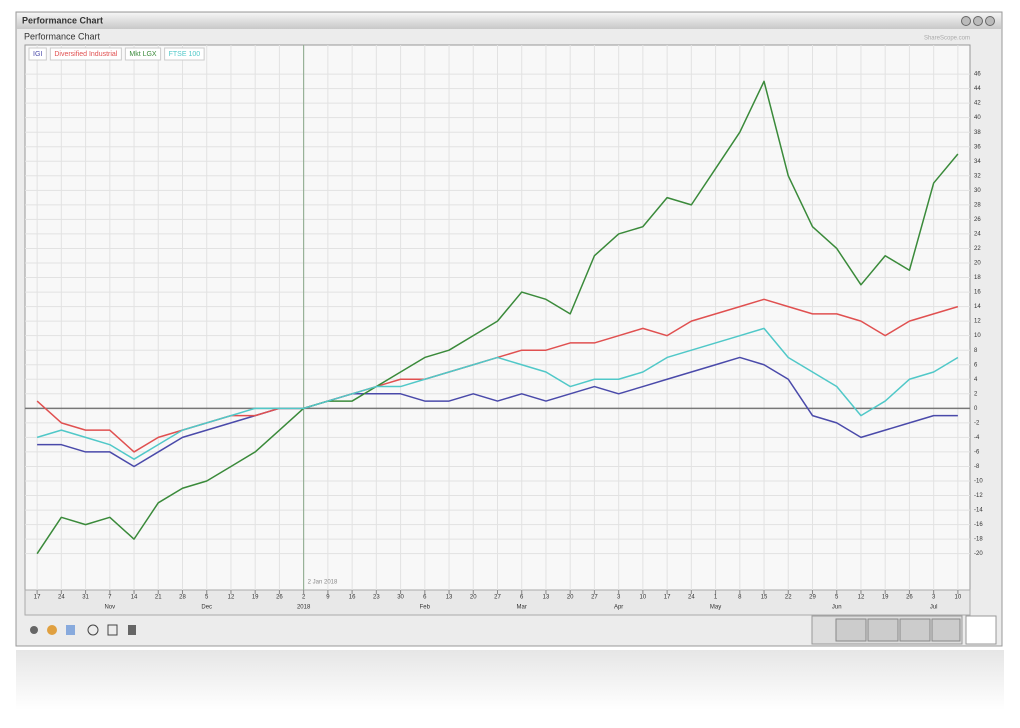  Describe the element at coordinates (947, 39) in the screenshot. I see `watermark: ShareScope.com` at that location.